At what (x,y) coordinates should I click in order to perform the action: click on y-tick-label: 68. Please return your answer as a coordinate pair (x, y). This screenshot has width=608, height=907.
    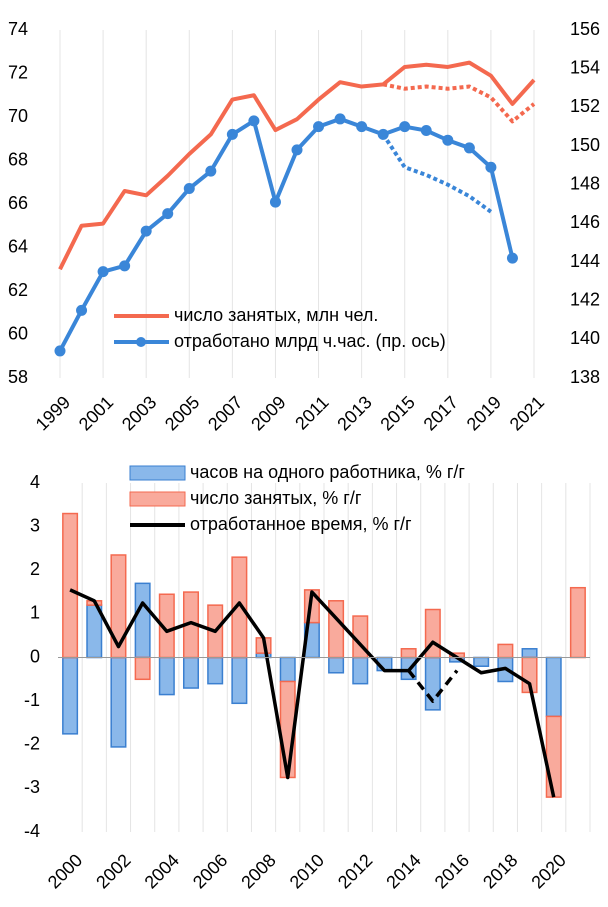
    Looking at the image, I should click on (18, 159).